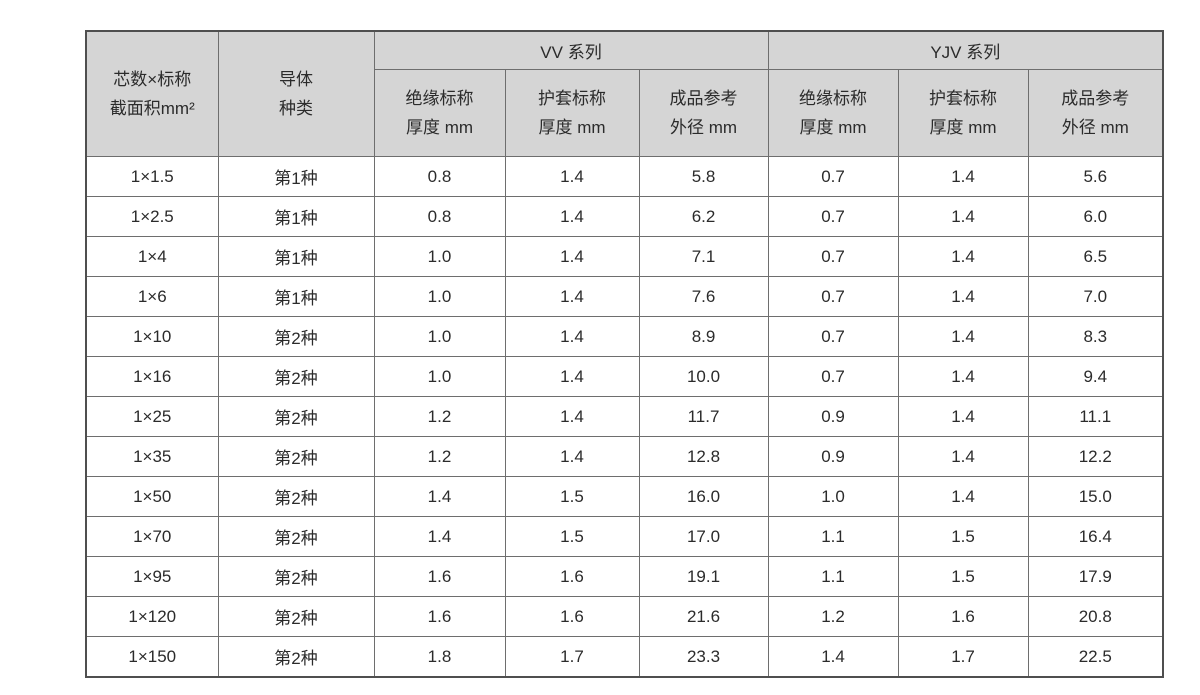 The width and height of the screenshot is (1200, 695). What do you see at coordinates (152, 216) in the screenshot?
I see `spec-cell: 1×2.5` at bounding box center [152, 216].